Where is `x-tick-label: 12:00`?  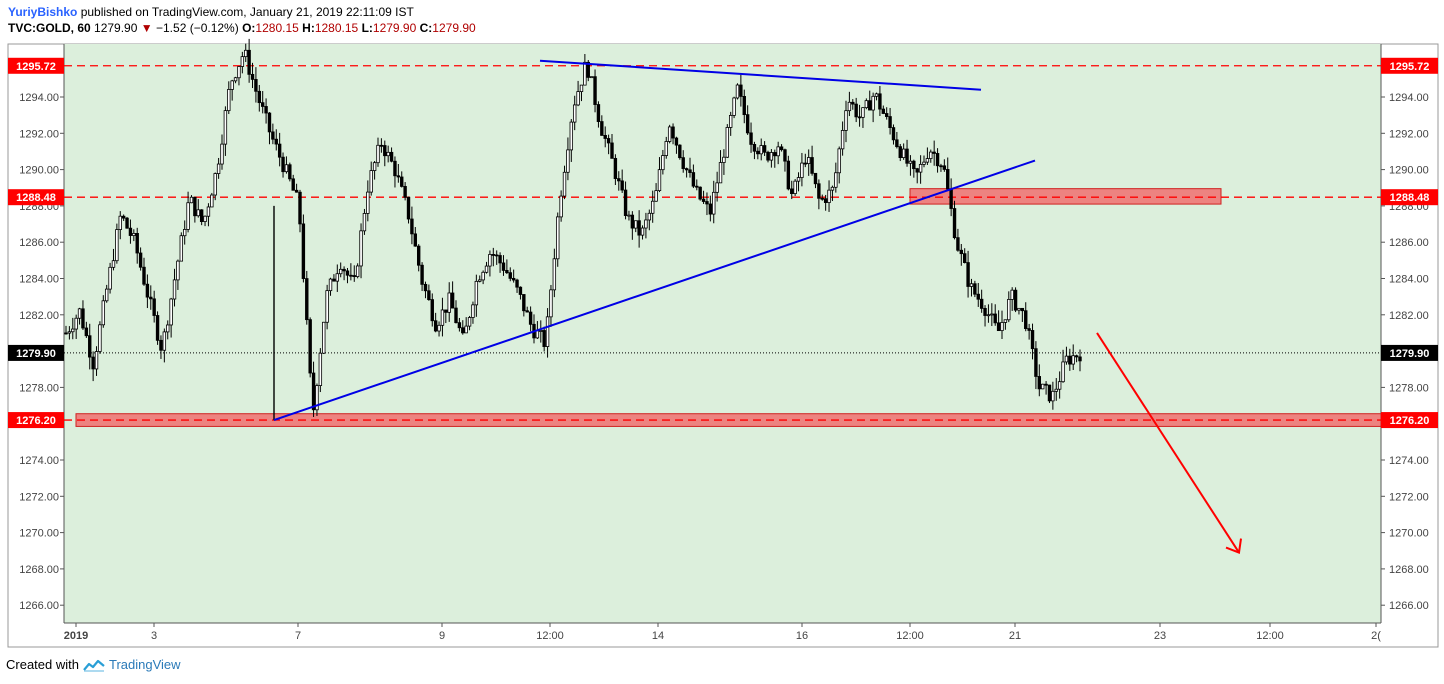 x-tick-label: 12:00 is located at coordinates (550, 636).